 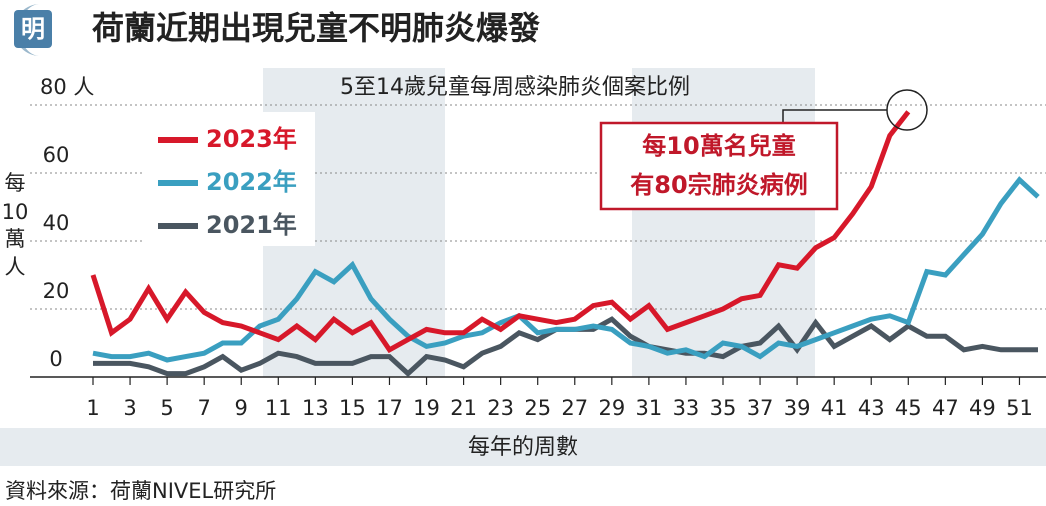 What do you see at coordinates (797, 408) in the screenshot?
I see `x-tick-label: 39` at bounding box center [797, 408].